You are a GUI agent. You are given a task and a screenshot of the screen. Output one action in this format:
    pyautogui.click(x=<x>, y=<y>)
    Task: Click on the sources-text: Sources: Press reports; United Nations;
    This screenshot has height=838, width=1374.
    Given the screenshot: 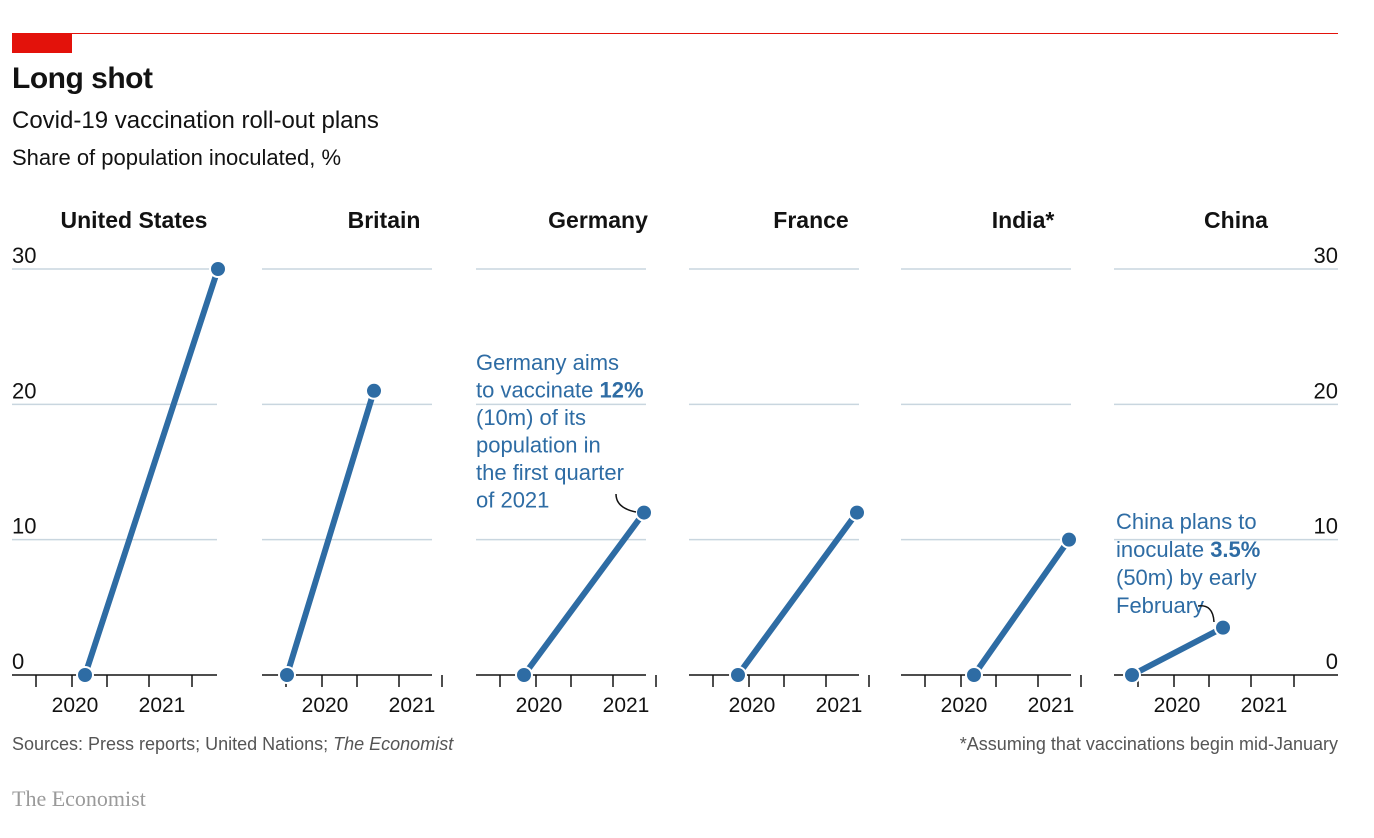 What is the action you would take?
    pyautogui.click(x=173, y=744)
    